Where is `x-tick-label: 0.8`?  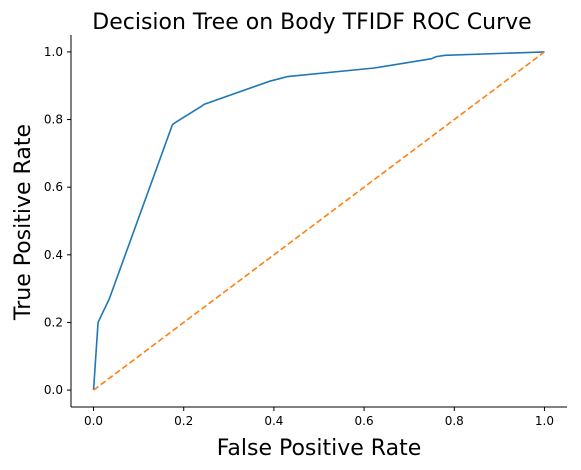
x-tick-label: 0.8 is located at coordinates (454, 421).